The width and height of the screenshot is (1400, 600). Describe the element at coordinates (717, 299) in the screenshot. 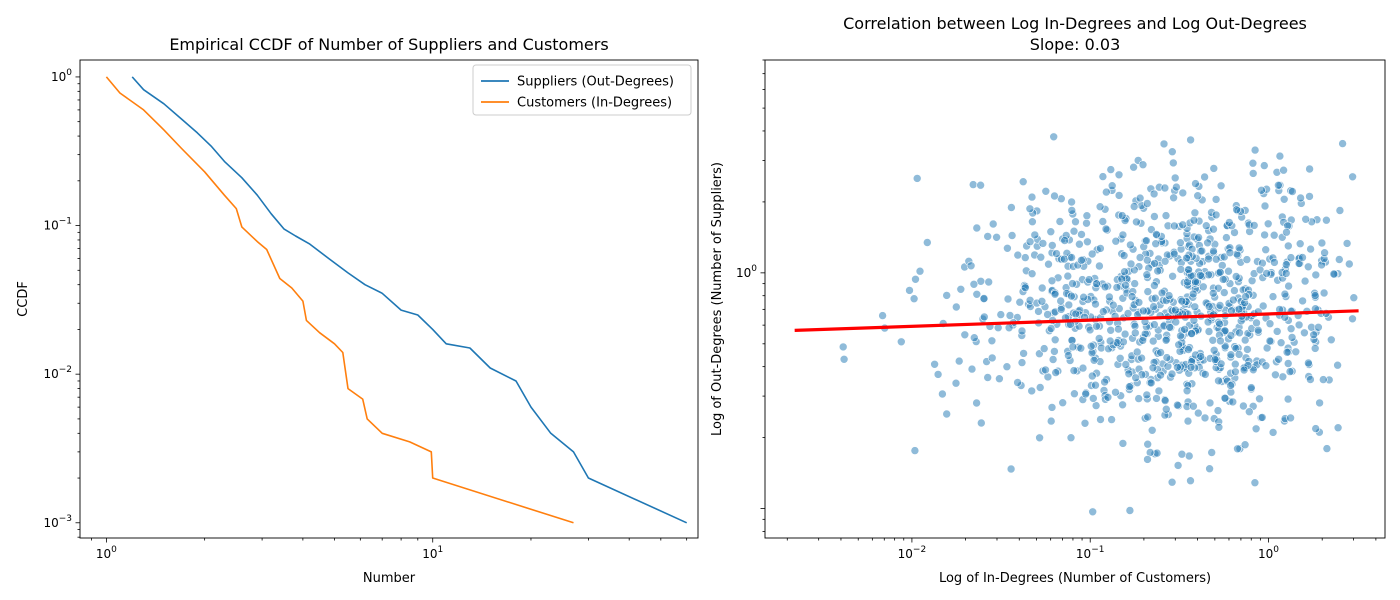

I see `correlation-y-axis-label: Log of Out-Degrees (Number of Suppliers)` at that location.